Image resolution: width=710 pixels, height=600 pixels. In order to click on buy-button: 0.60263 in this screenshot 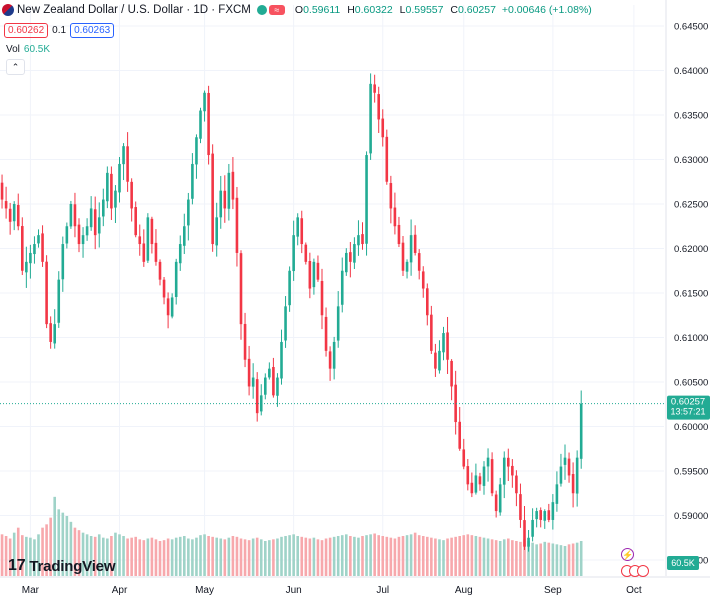, I will do `click(92, 30)`.